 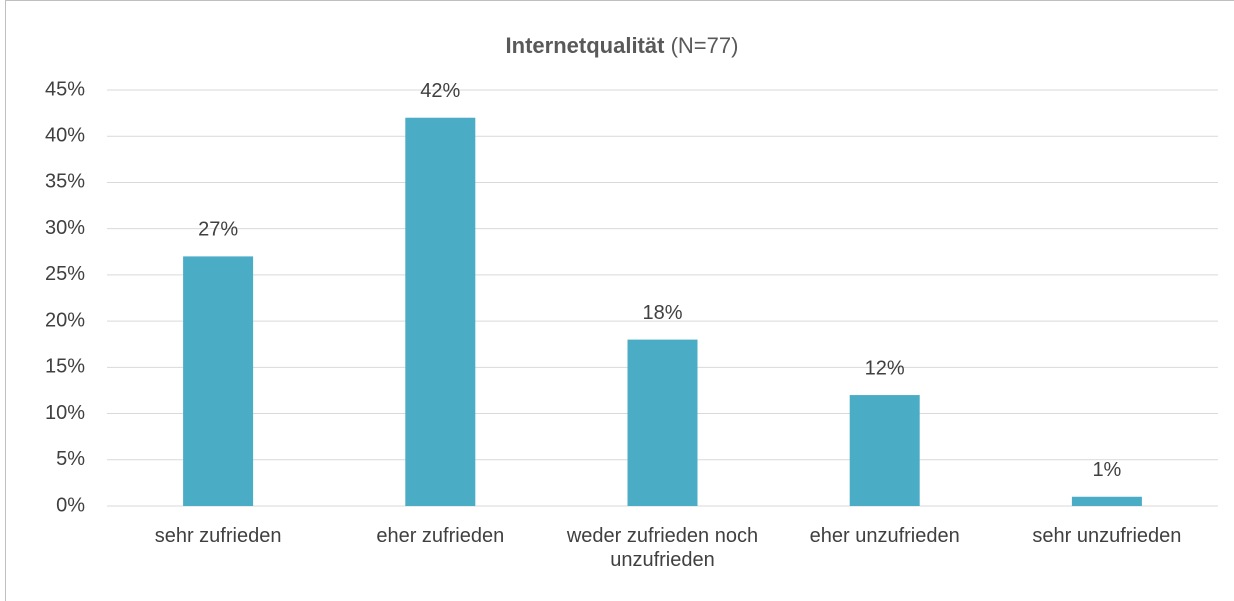 What do you see at coordinates (218, 230) in the screenshot?
I see `data-label: 27%` at bounding box center [218, 230].